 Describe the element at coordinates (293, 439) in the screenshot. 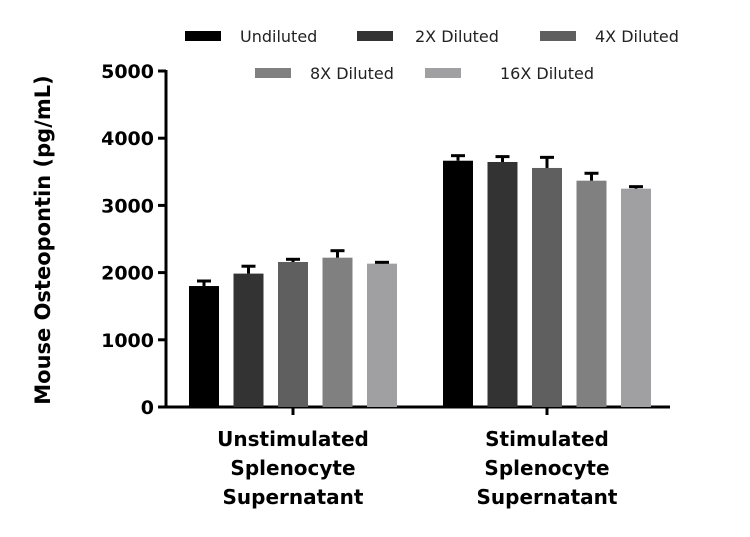

I see `category-label: Unstimulated` at that location.